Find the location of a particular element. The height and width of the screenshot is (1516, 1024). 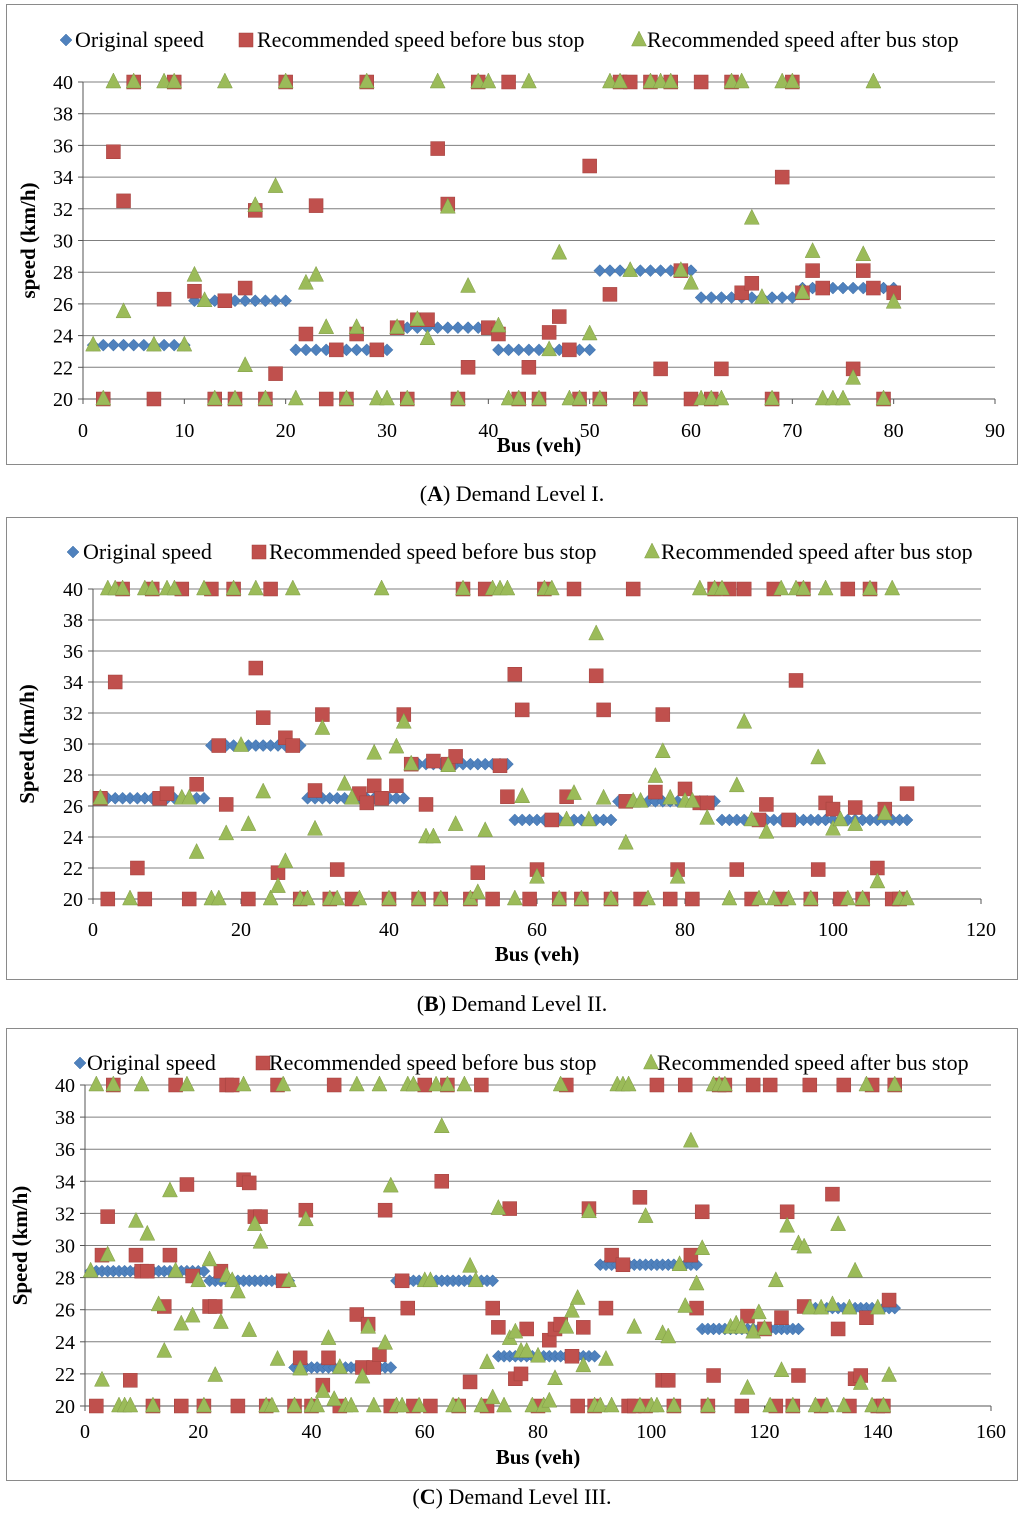

x-tick-label: 100 is located at coordinates (833, 930).